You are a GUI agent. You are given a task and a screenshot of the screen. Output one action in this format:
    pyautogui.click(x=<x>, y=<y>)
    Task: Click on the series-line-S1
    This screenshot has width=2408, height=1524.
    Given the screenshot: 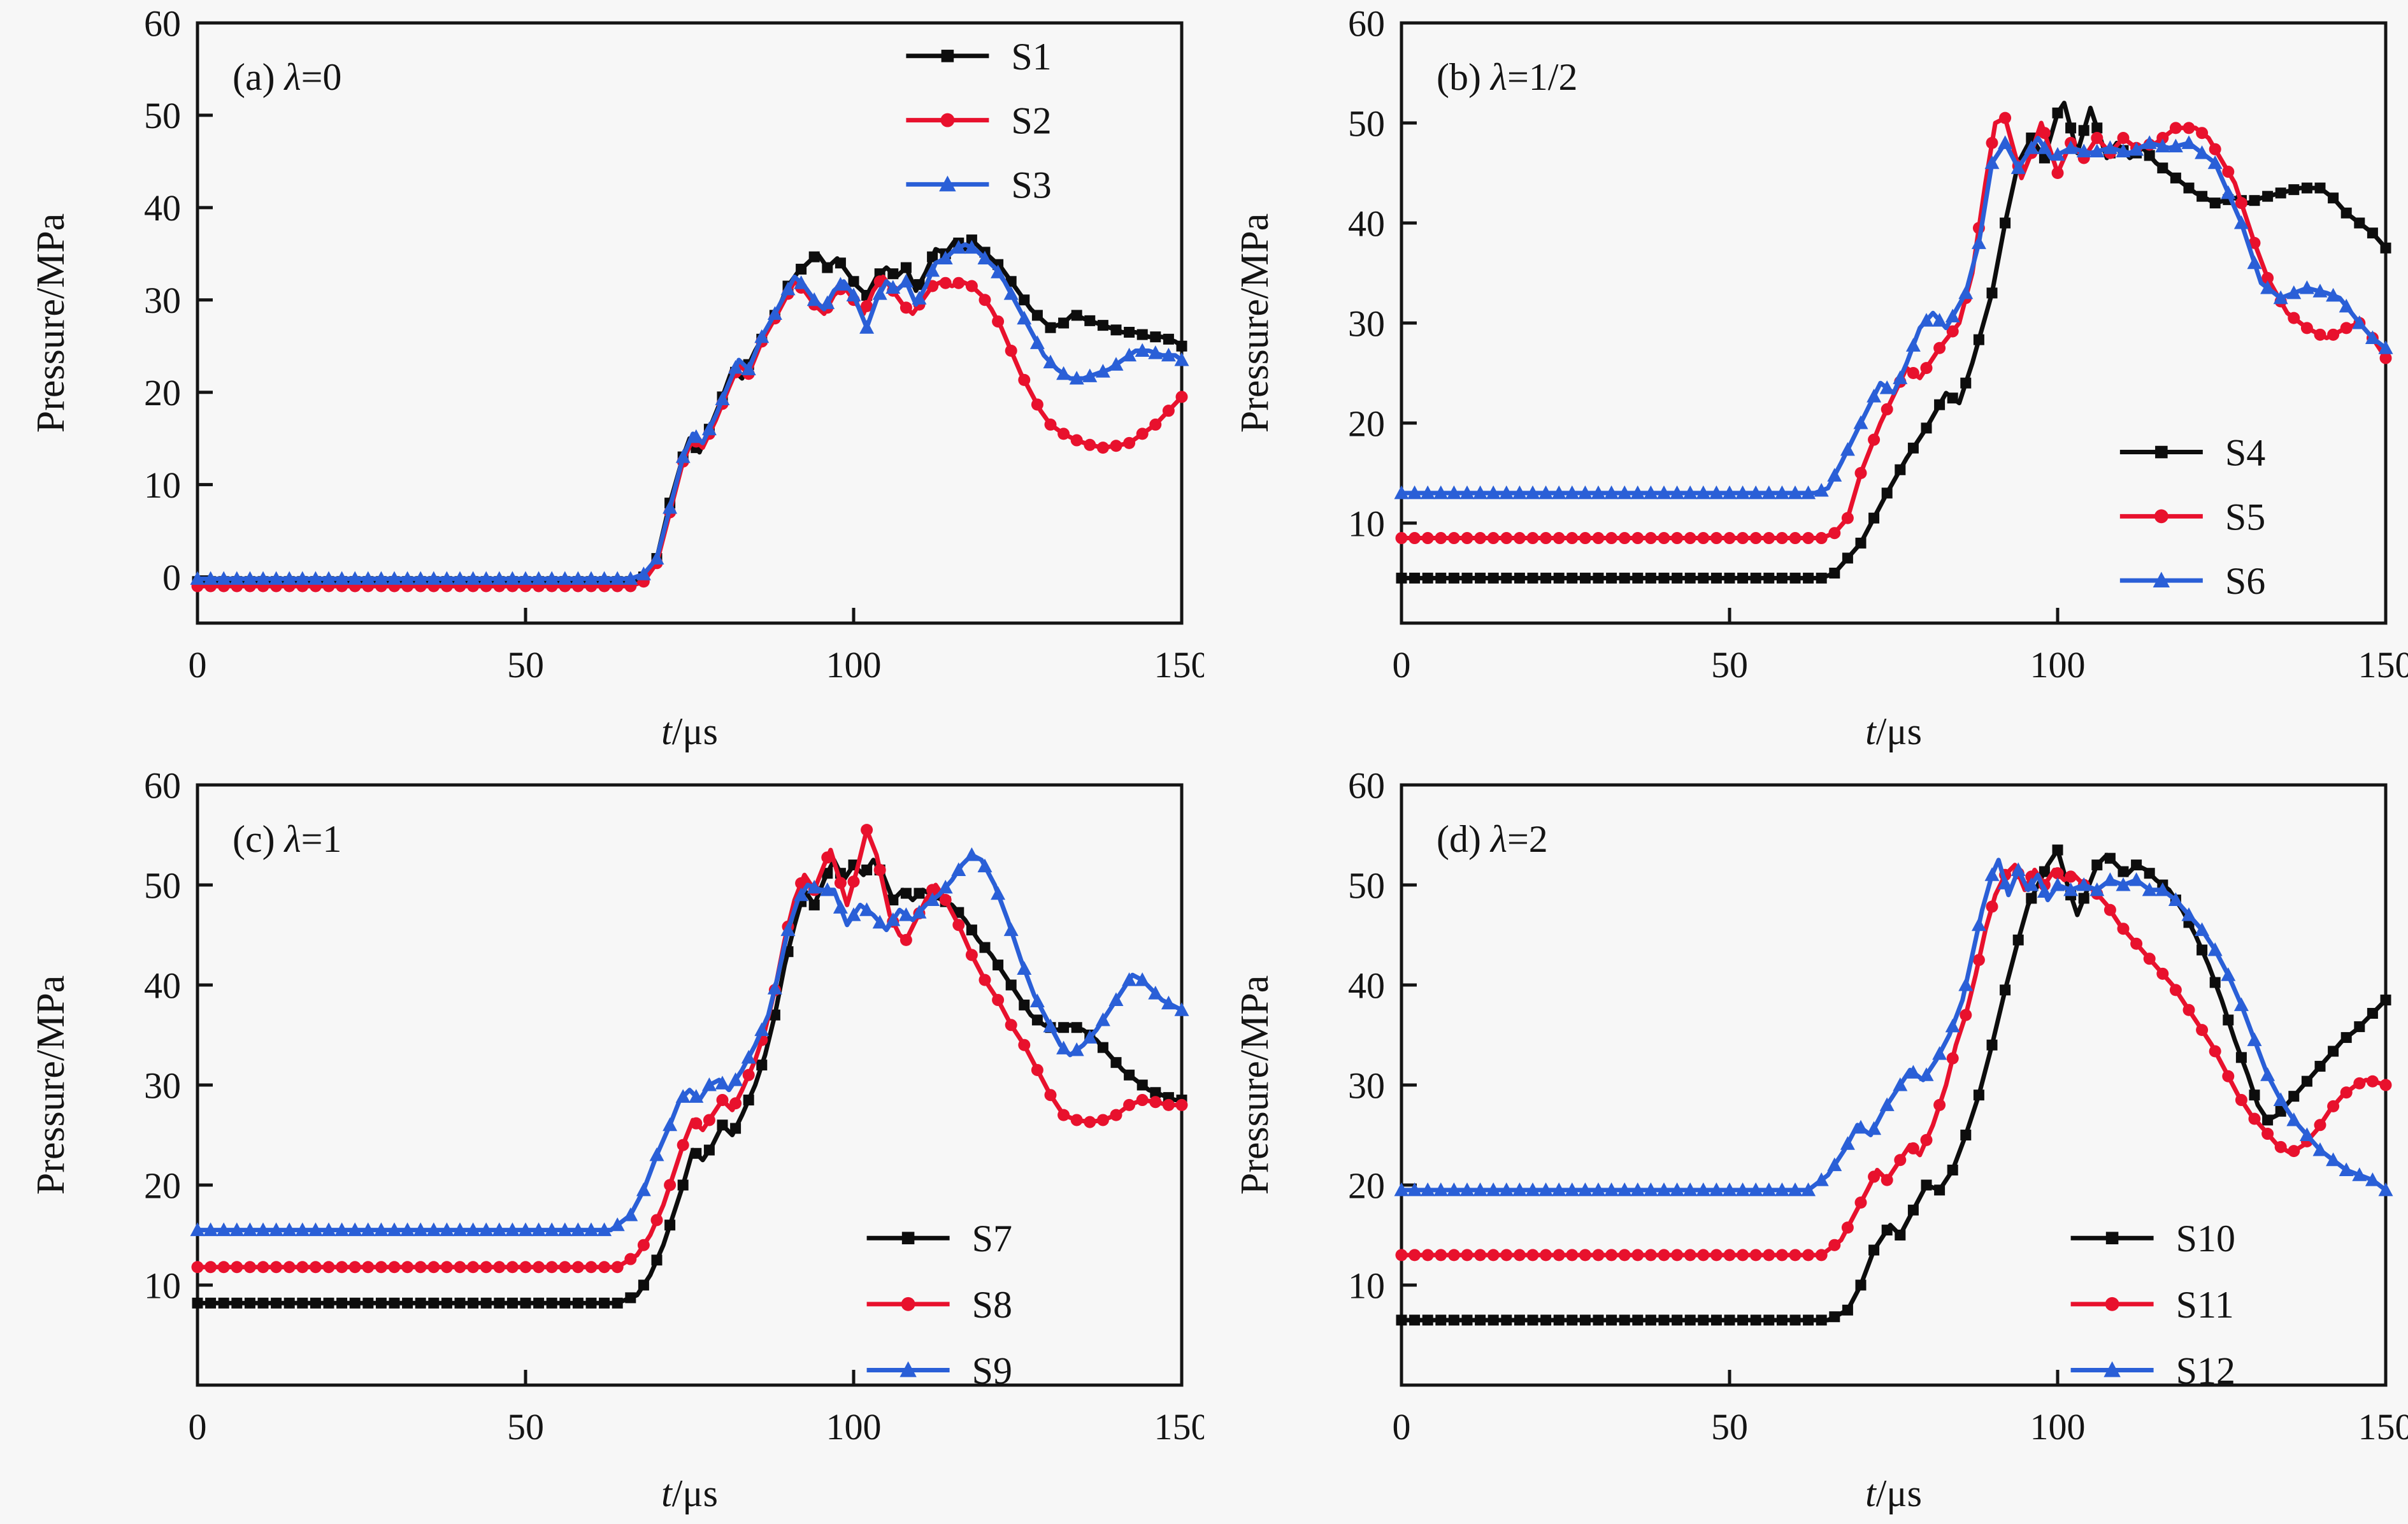 What is the action you would take?
    pyautogui.click(x=689, y=411)
    